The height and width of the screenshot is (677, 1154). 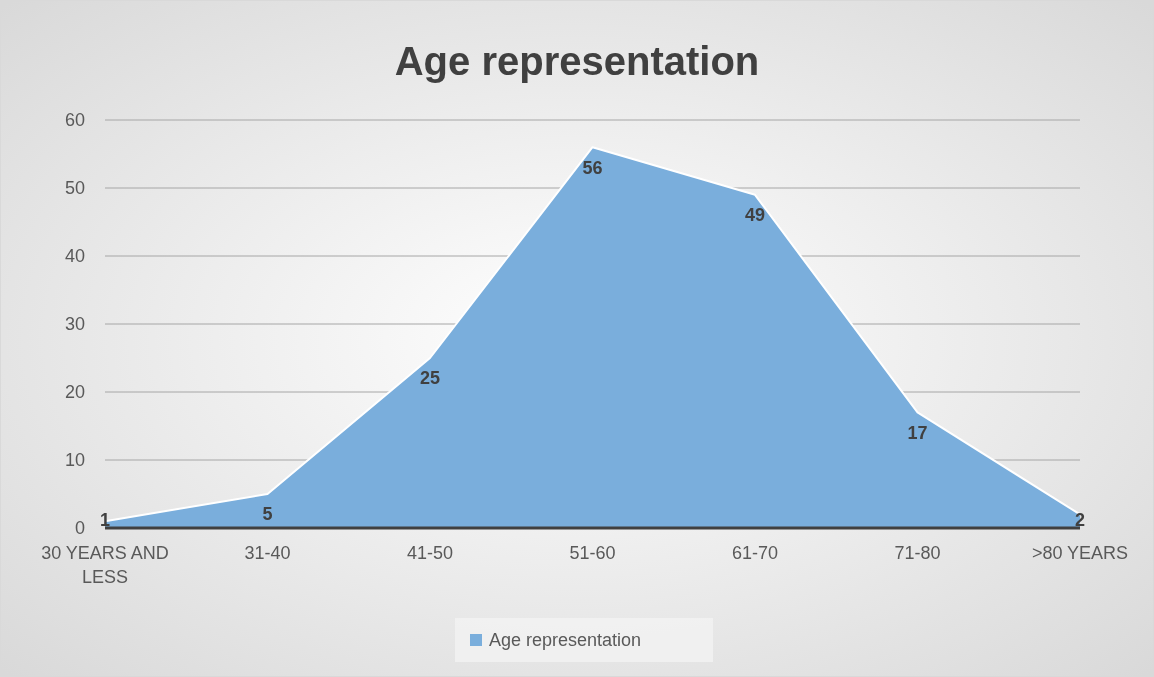 What do you see at coordinates (430, 378) in the screenshot?
I see `data-label: 25` at bounding box center [430, 378].